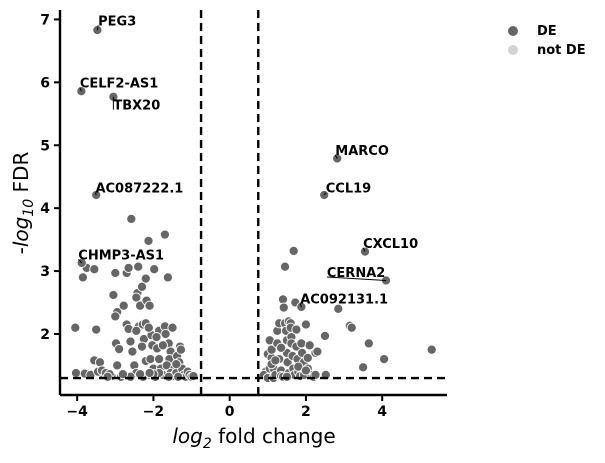 Image resolution: width=605 pixels, height=463 pixels. Describe the element at coordinates (117, 21) in the screenshot. I see `gene-label: PEG3` at that location.